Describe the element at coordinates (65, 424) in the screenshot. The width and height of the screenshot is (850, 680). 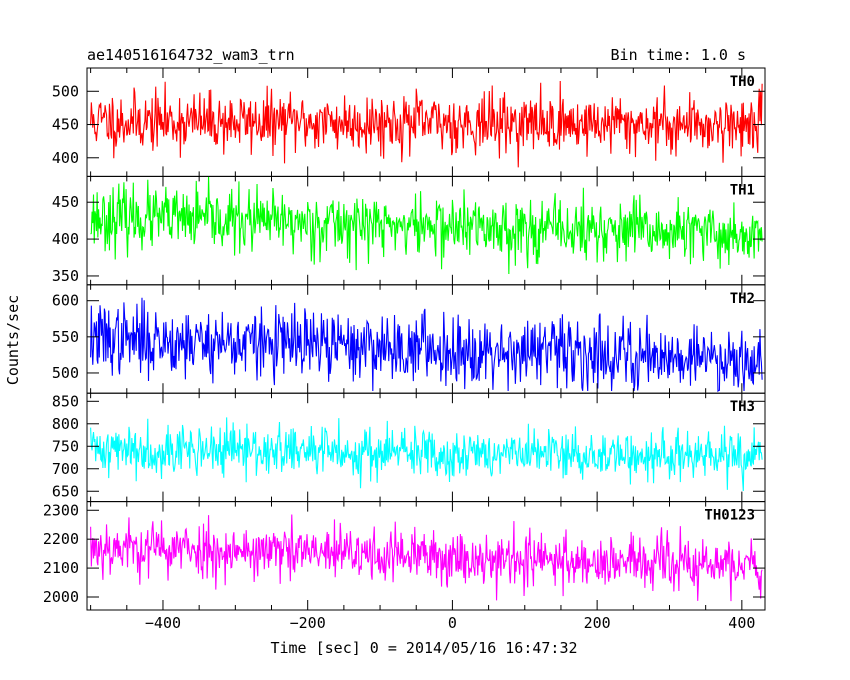
I see `y-tick-label: 800` at that location.